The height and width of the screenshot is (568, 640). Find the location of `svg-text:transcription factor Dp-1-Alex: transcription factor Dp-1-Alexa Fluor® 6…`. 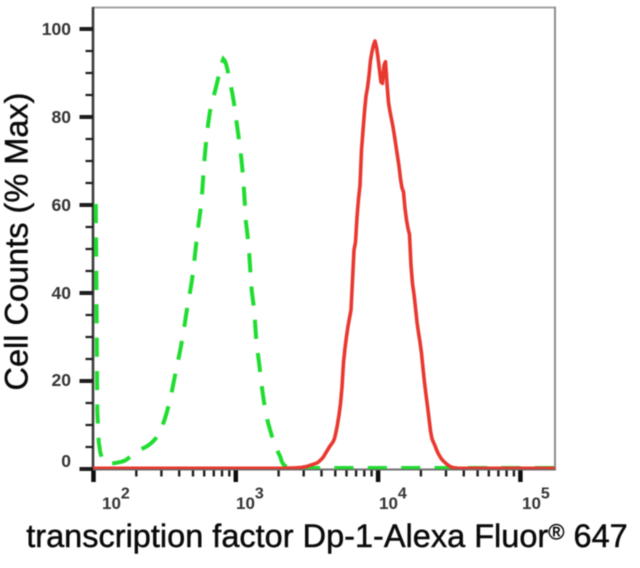

svg-text:transcription factor Dp-1-Alex: transcription factor Dp-1-Alexa Fluor® 6… is located at coordinates (326, 536).